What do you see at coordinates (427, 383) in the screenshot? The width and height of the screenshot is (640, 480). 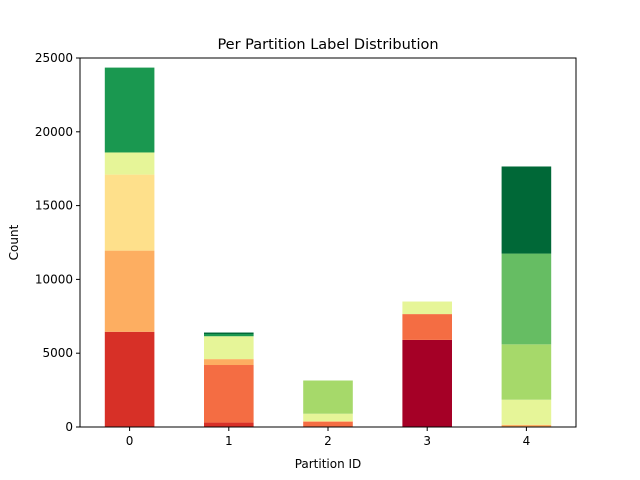 I see `bar-segment-p3-s0` at bounding box center [427, 383].